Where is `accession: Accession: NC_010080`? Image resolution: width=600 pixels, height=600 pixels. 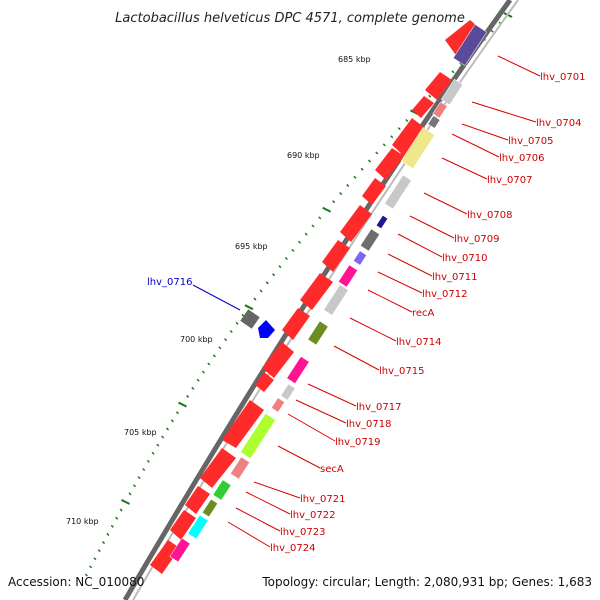
accession: Accession: NC_010080 is located at coordinates (76, 582).